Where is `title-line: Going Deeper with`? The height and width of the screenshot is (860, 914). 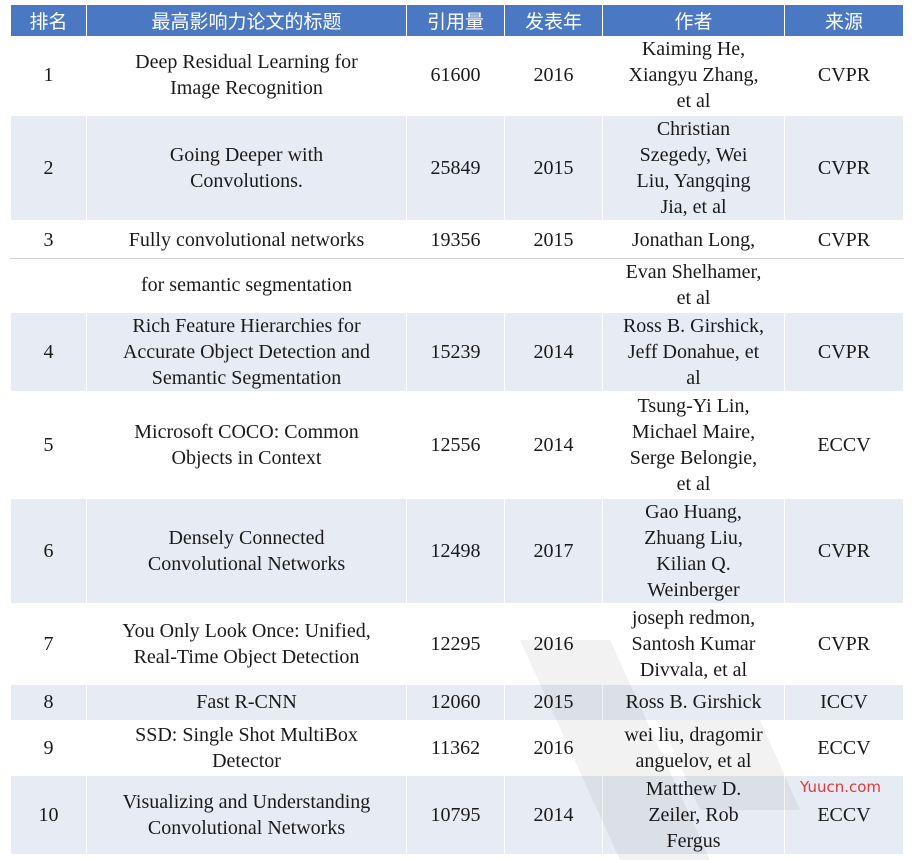 title-line: Going Deeper with is located at coordinates (246, 155).